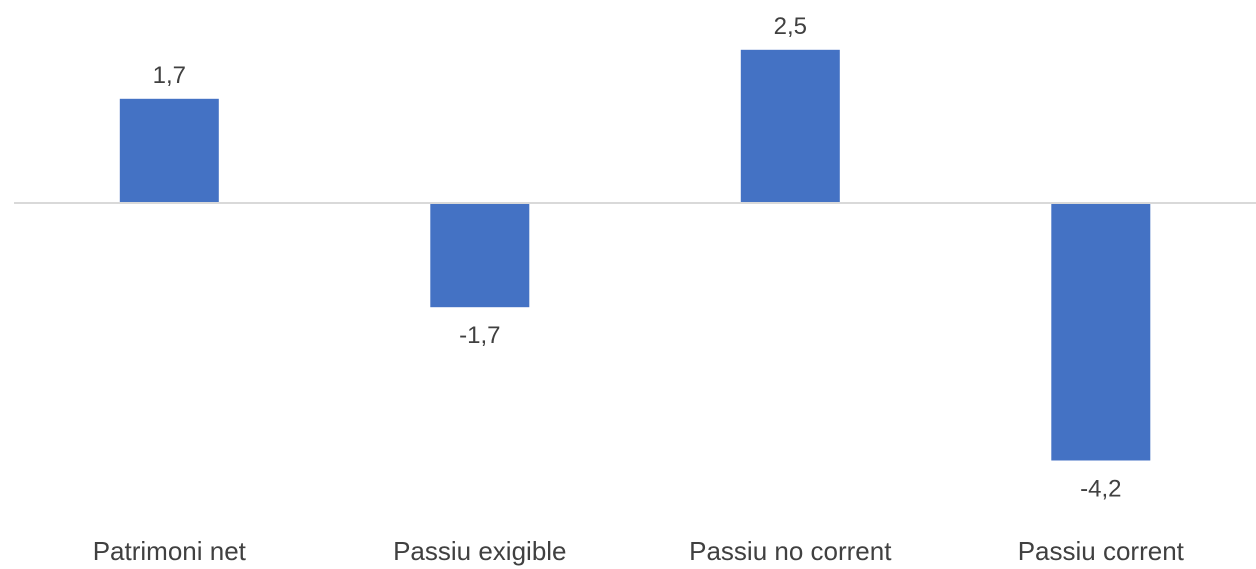 The image size is (1256, 569). I want to click on category-label-3: Passiu no corrent, so click(790, 551).